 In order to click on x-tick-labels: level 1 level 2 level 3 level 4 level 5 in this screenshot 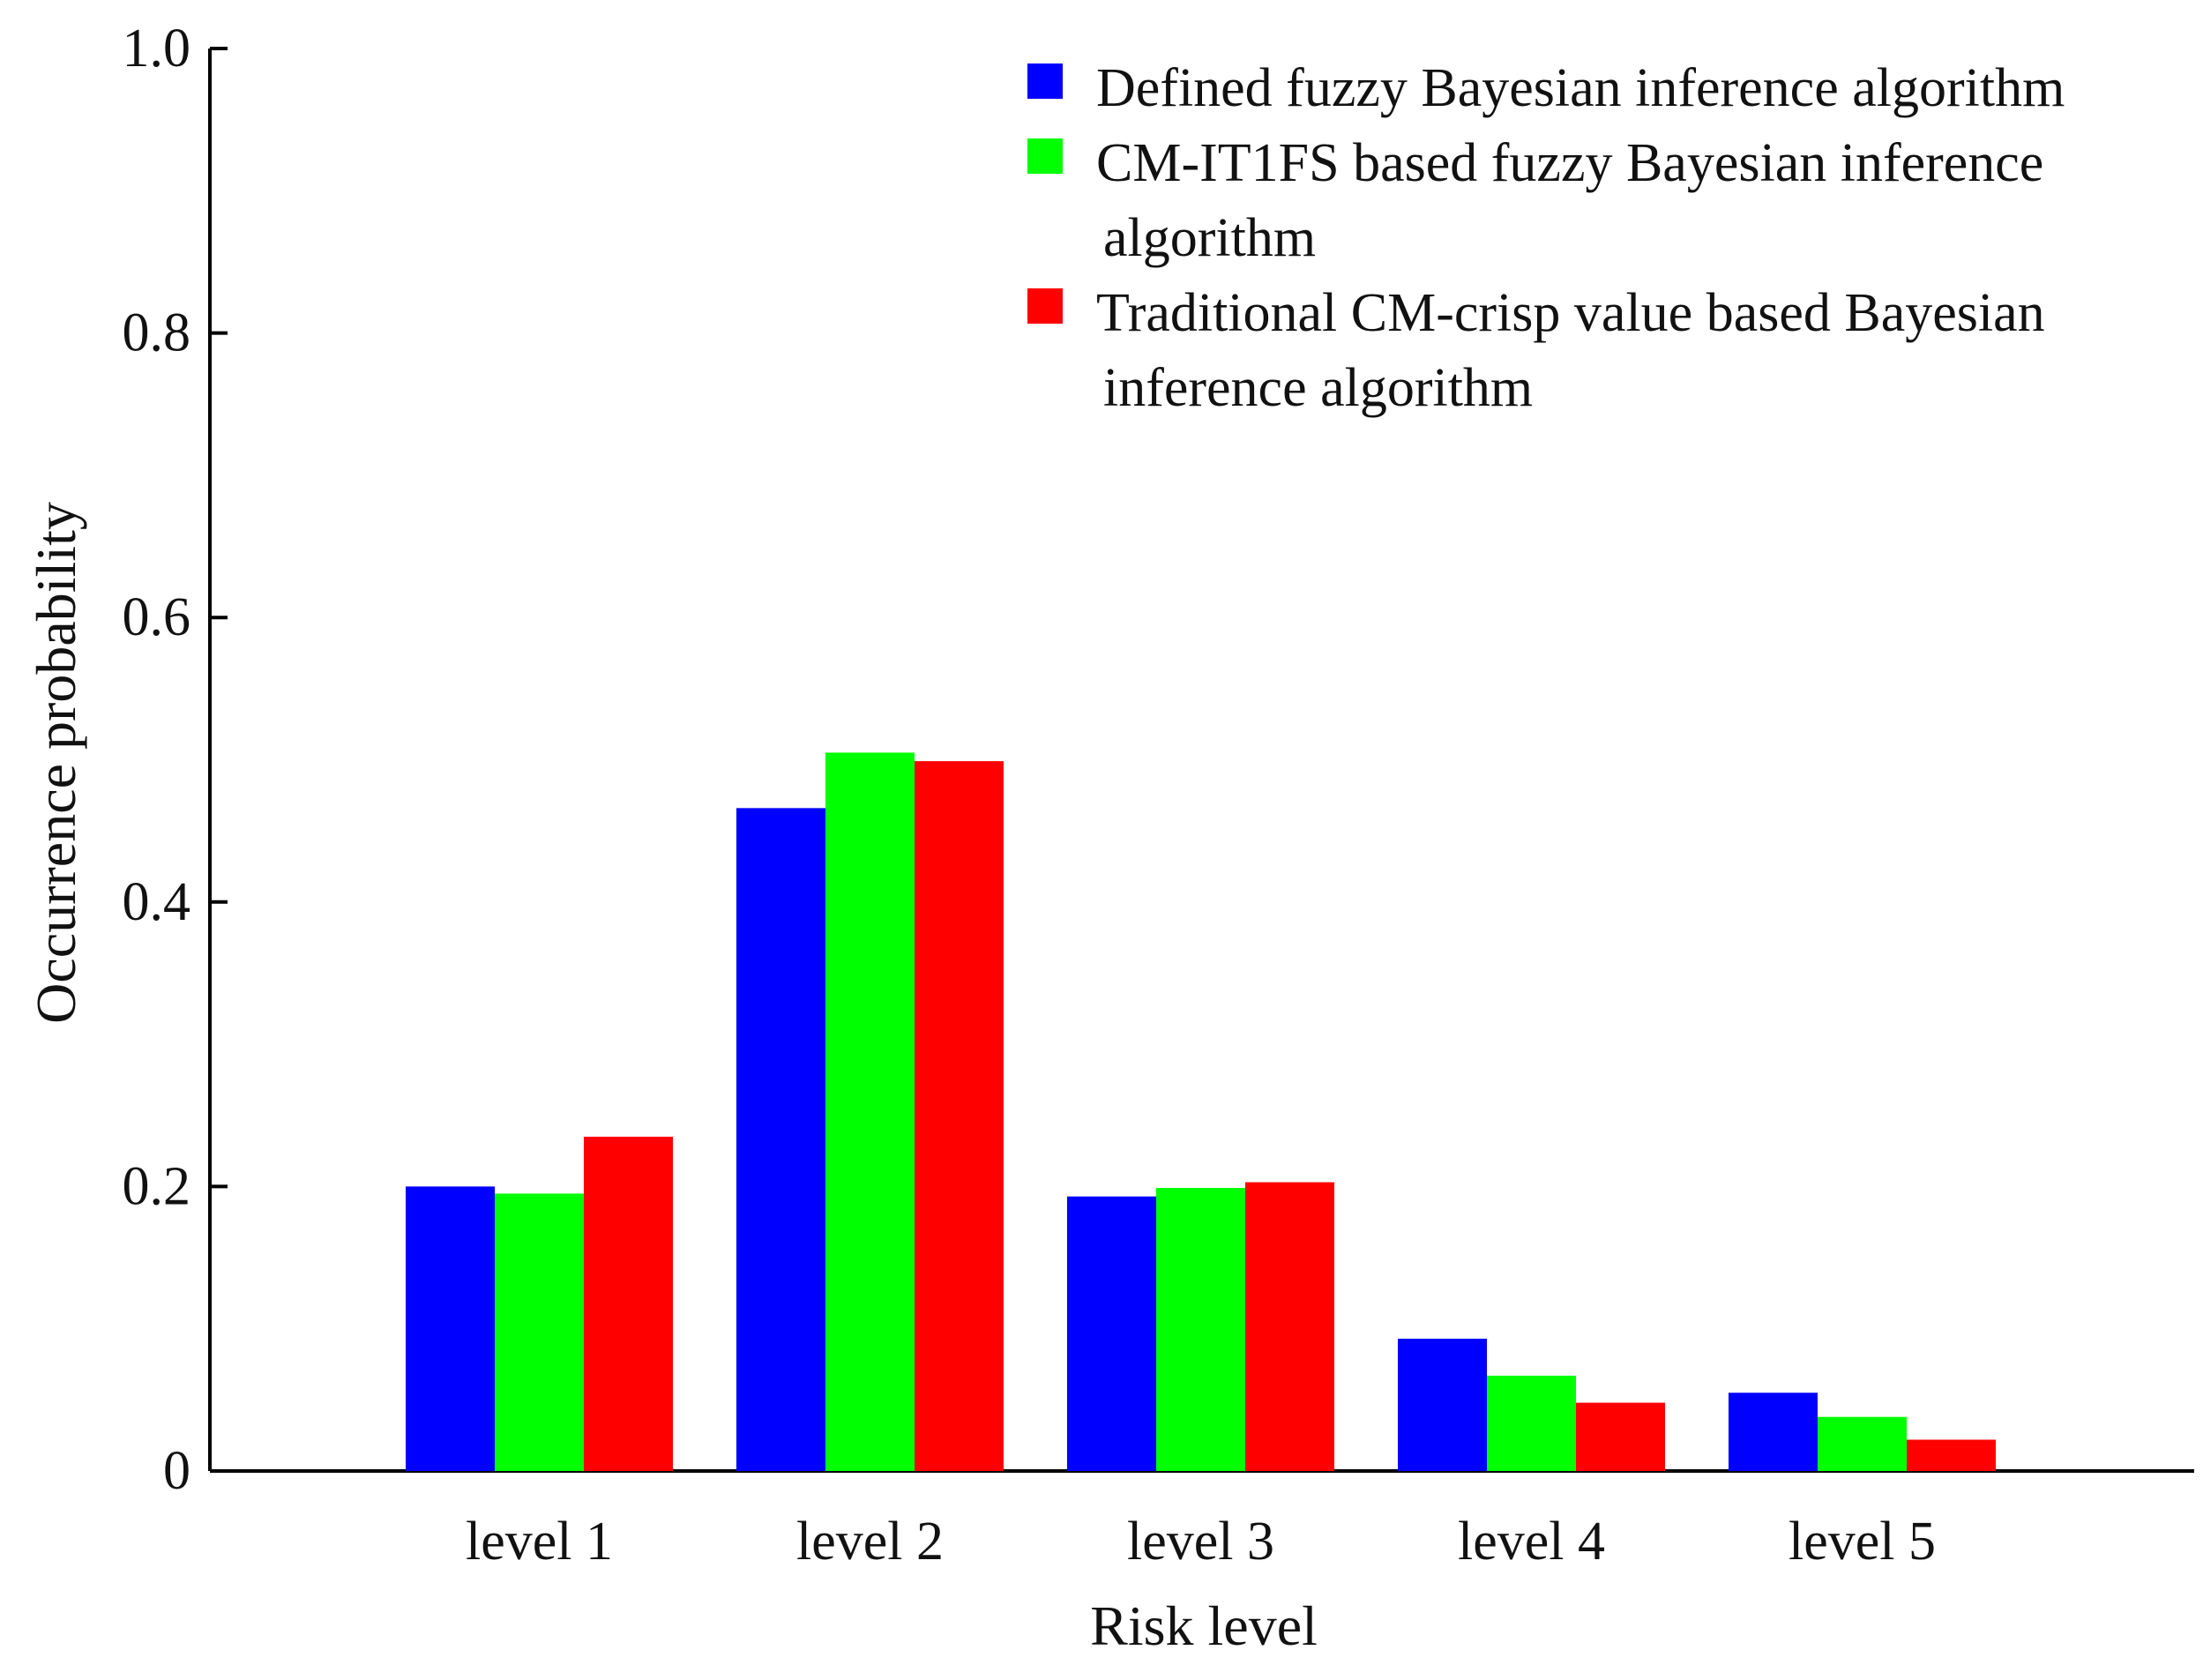, I will do `click(1201, 1542)`.